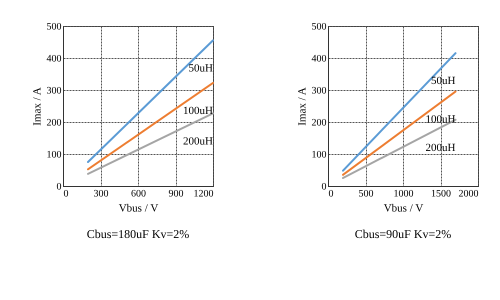 This screenshot has height=300, width=500. Describe the element at coordinates (468, 194) in the screenshot. I see `x-tick-label: 2000` at that location.